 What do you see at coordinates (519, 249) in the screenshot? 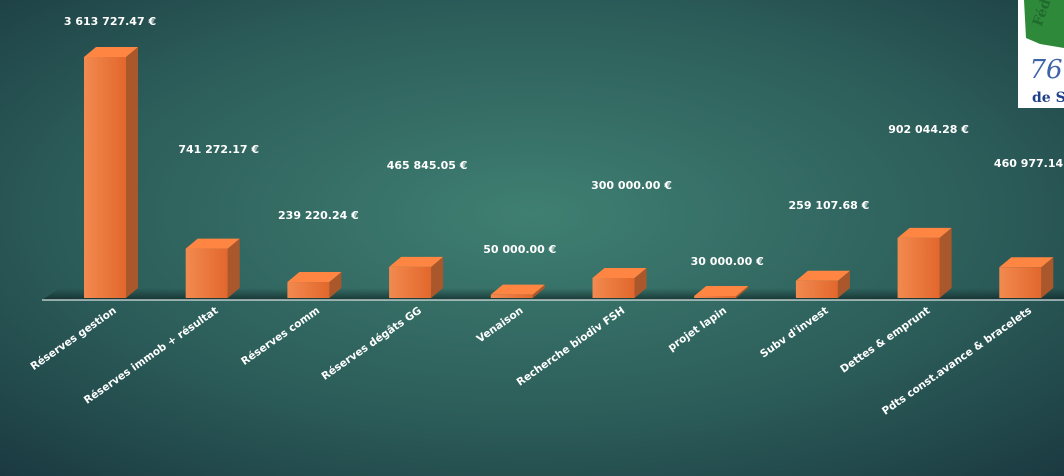
I see `value-label: 50 000.00 €` at bounding box center [519, 249].